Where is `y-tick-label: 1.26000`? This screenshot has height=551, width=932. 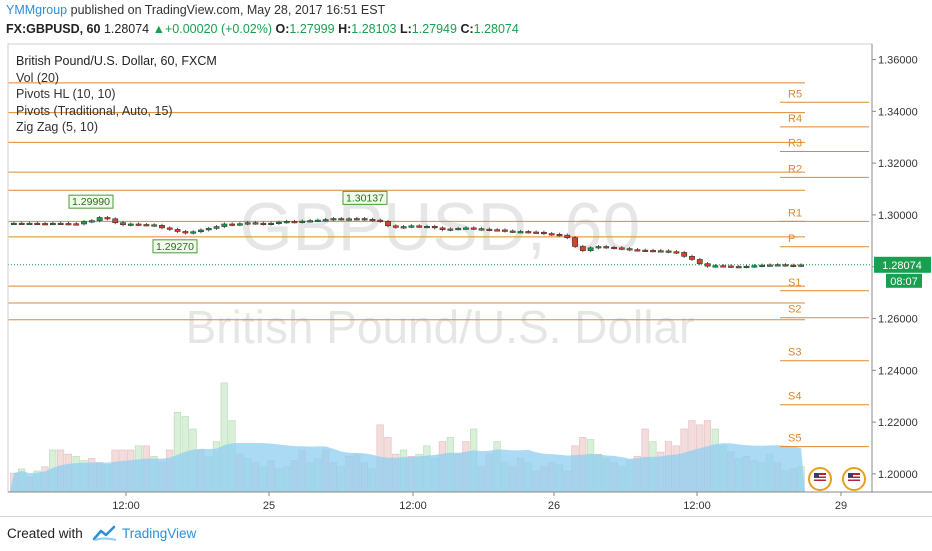
y-tick-label: 1.26000 is located at coordinates (898, 319).